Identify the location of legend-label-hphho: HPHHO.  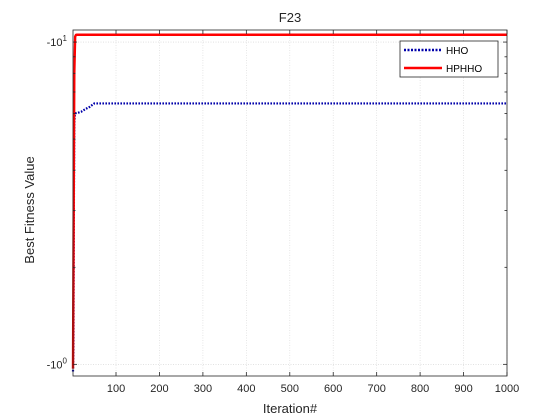
(464, 69).